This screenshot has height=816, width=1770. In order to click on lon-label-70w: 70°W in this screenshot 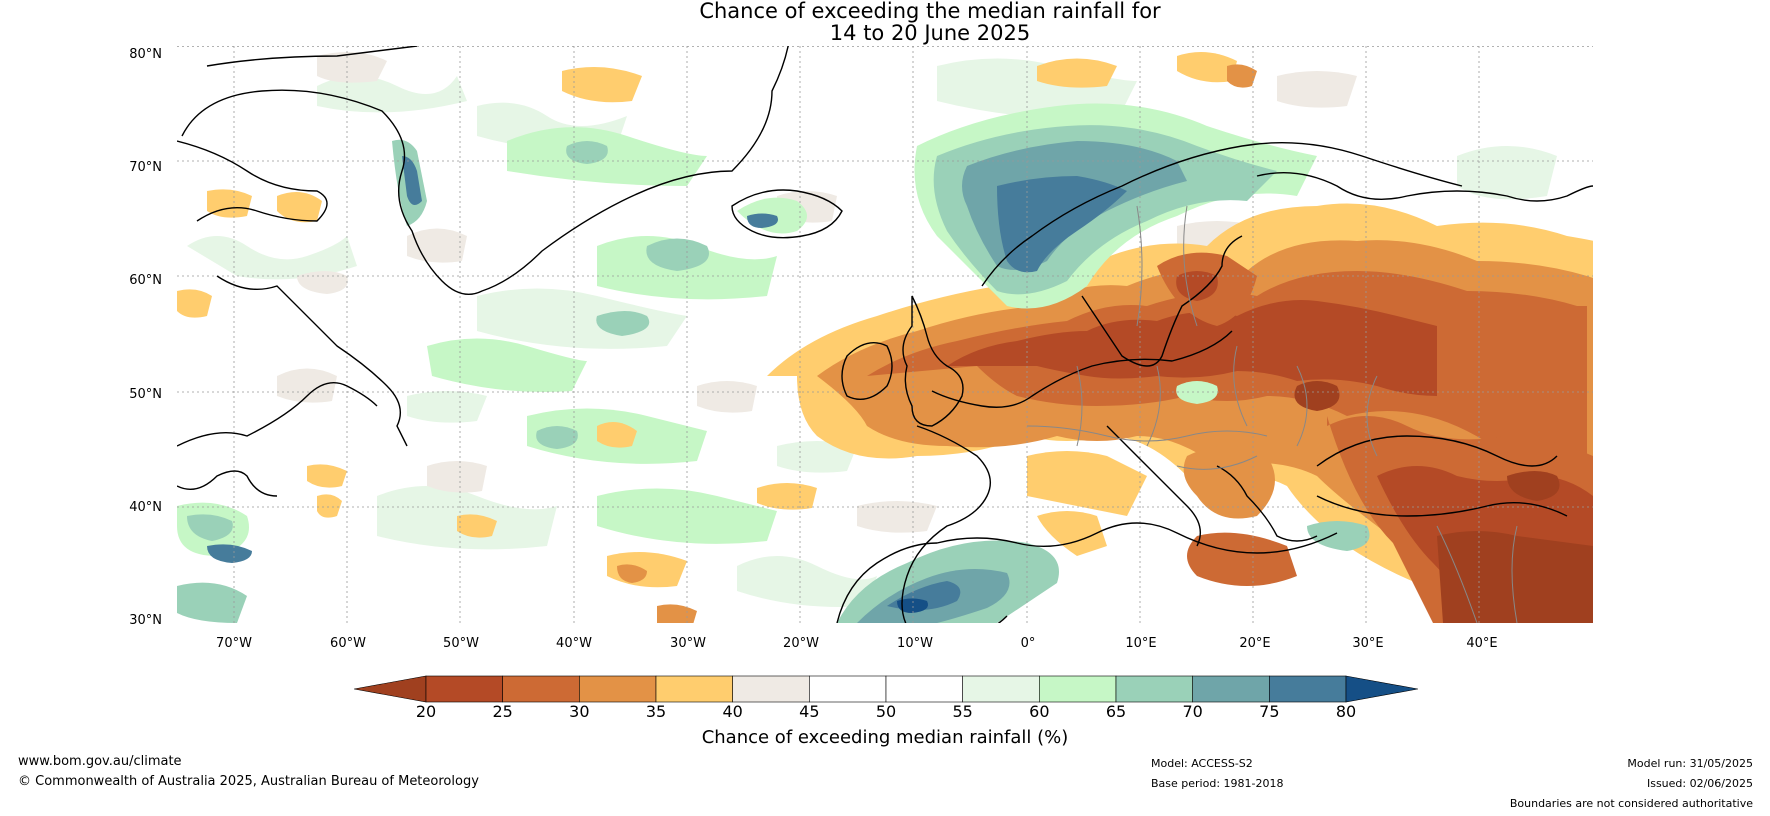, I will do `click(234, 643)`.